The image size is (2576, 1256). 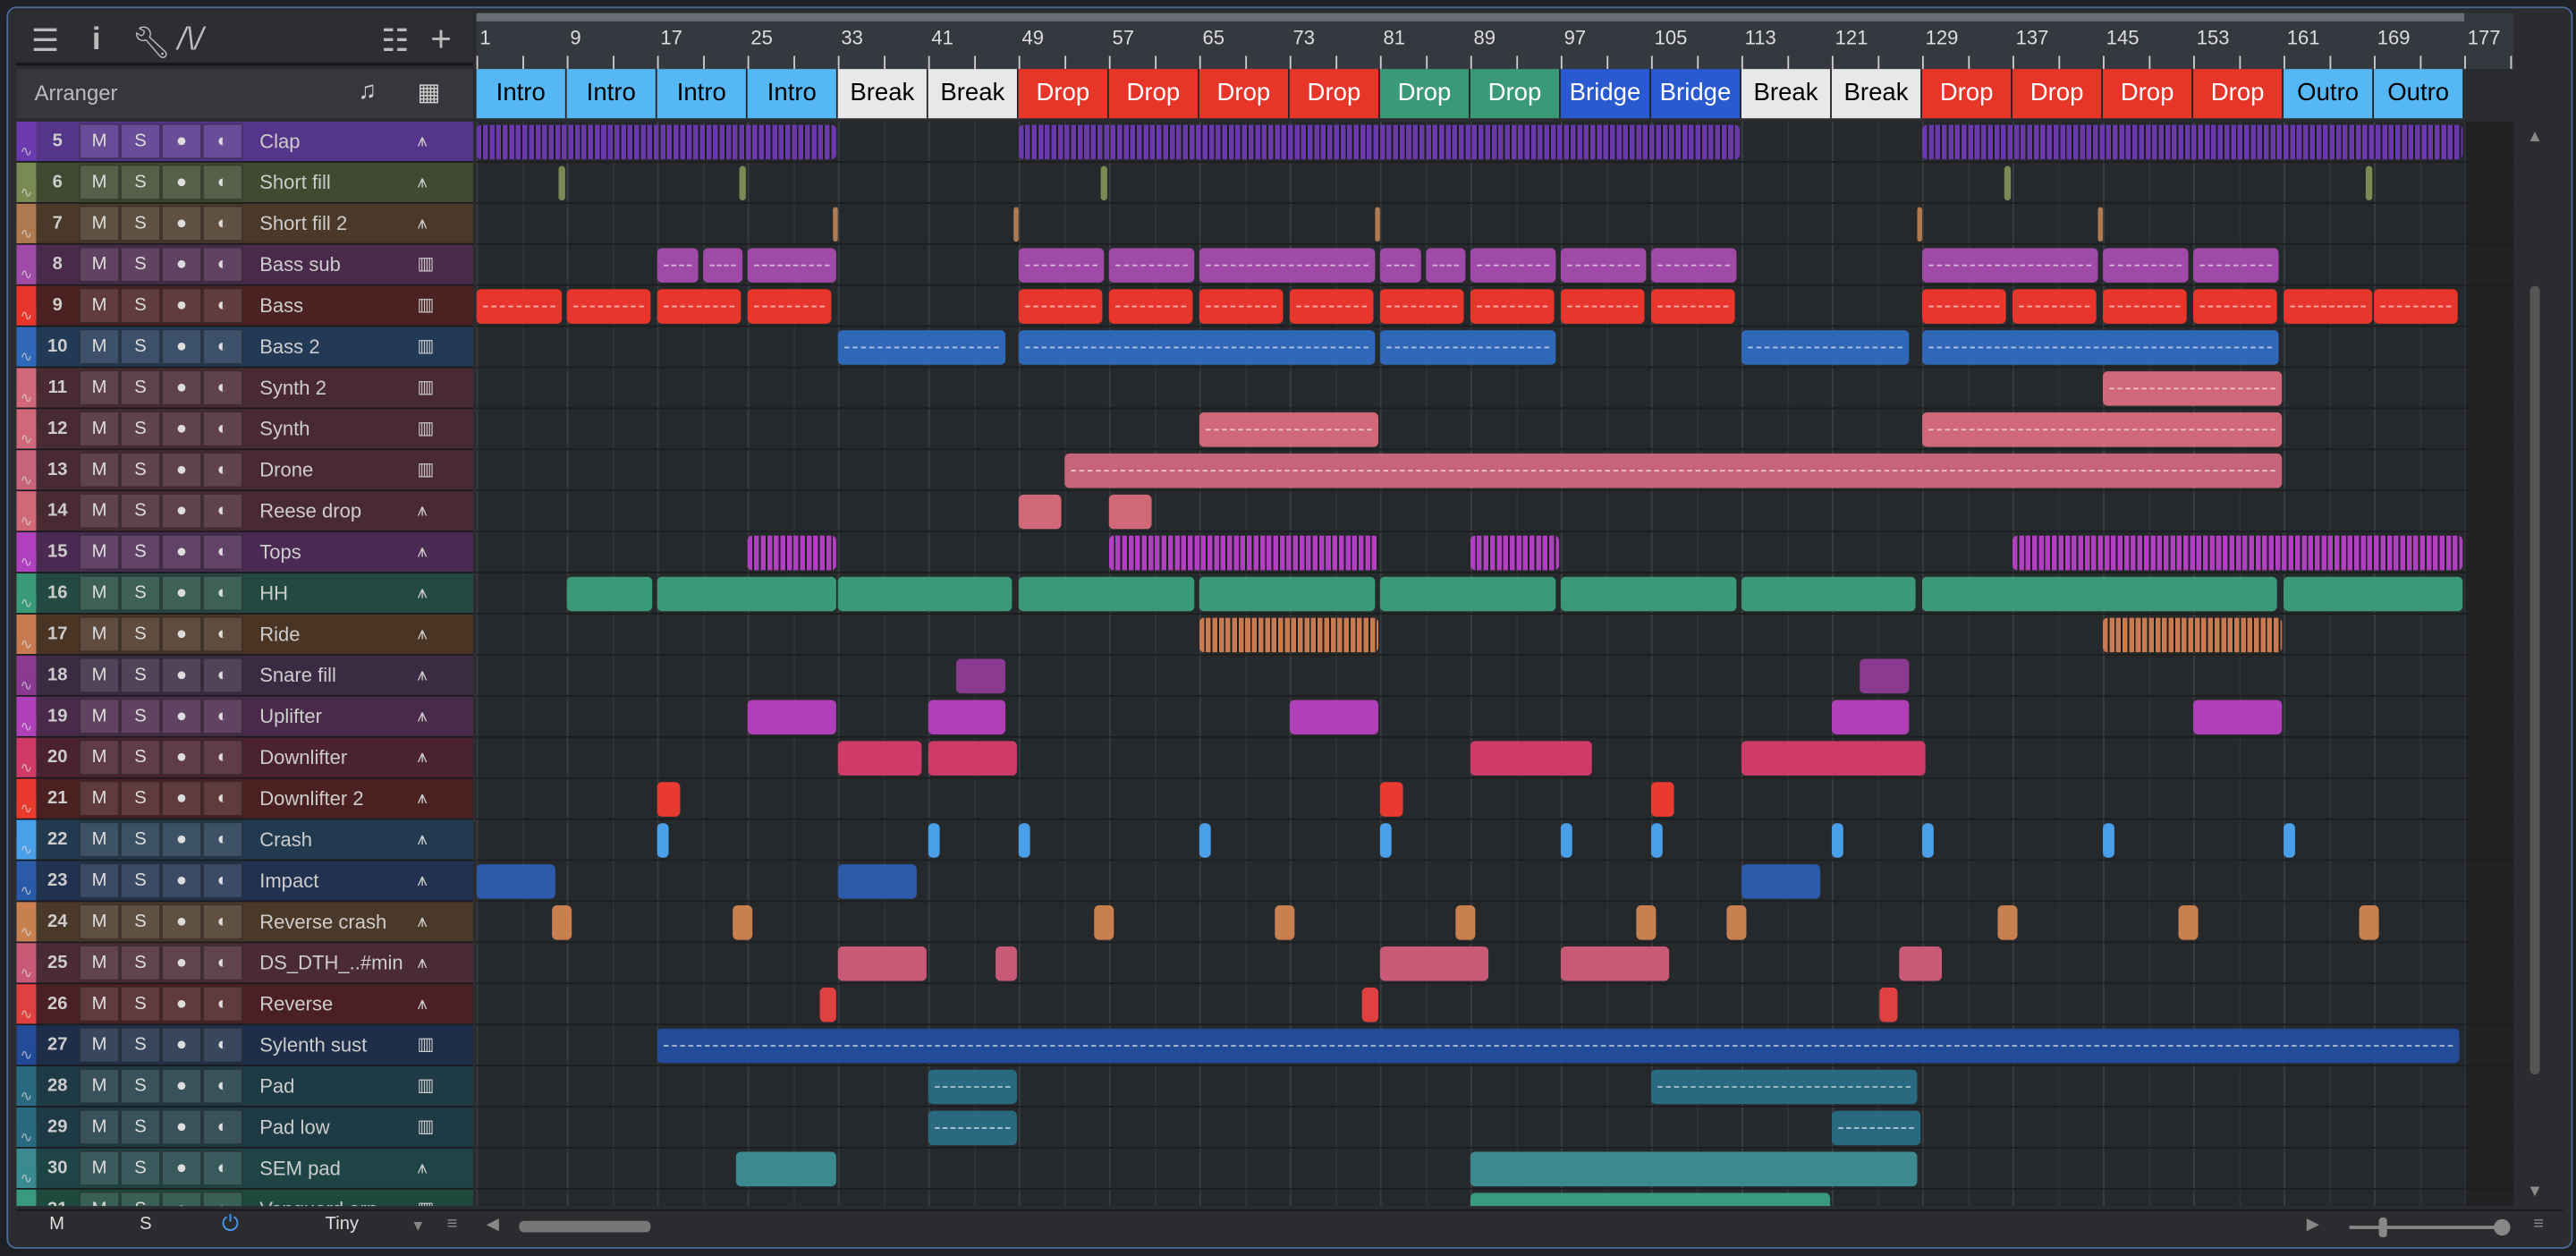 I want to click on arranger-section-bridge: Bridge, so click(x=1605, y=94).